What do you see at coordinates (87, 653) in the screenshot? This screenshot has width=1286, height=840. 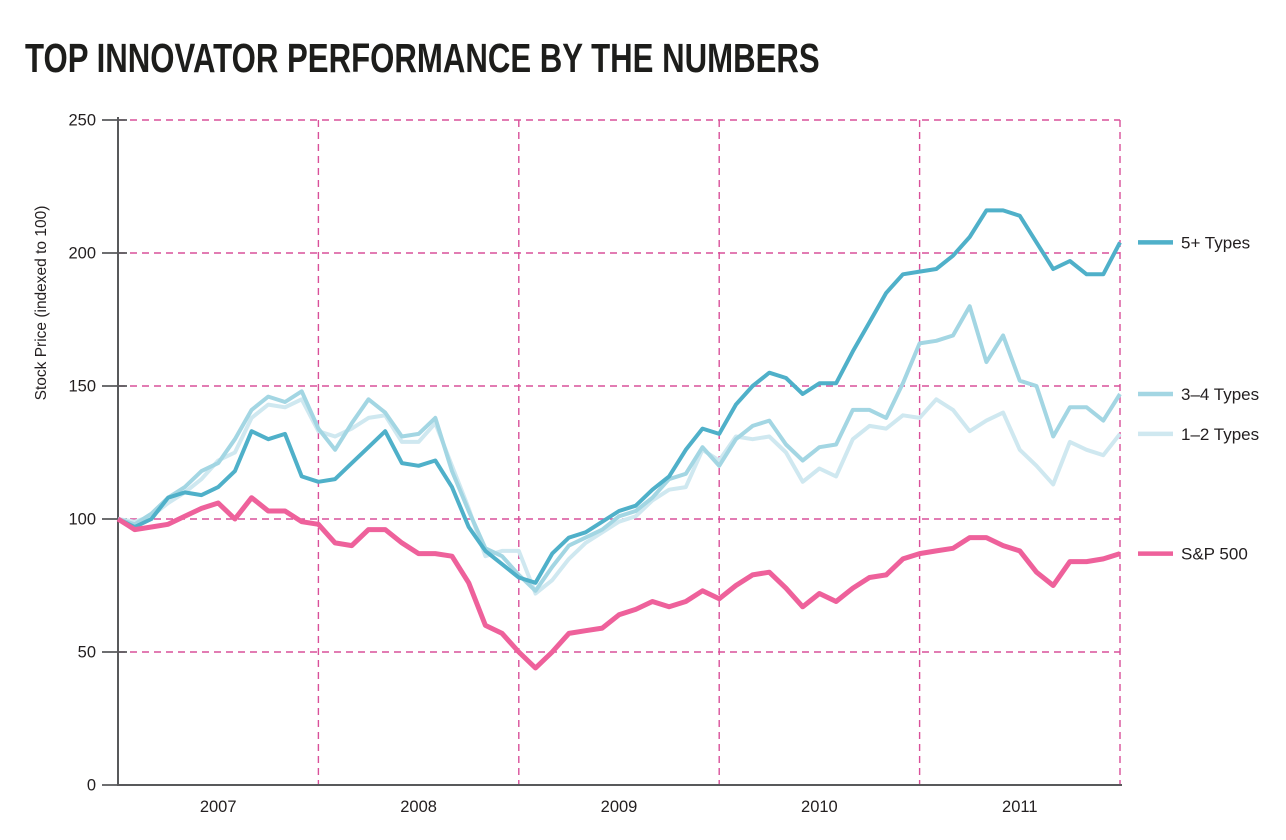 I see `y-tick-label-50: 50` at bounding box center [87, 653].